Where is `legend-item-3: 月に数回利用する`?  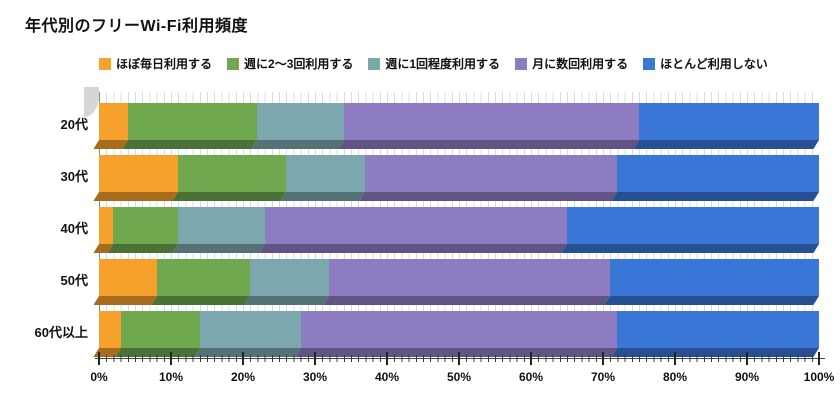
legend-item-3: 月に数回利用する is located at coordinates (571, 63).